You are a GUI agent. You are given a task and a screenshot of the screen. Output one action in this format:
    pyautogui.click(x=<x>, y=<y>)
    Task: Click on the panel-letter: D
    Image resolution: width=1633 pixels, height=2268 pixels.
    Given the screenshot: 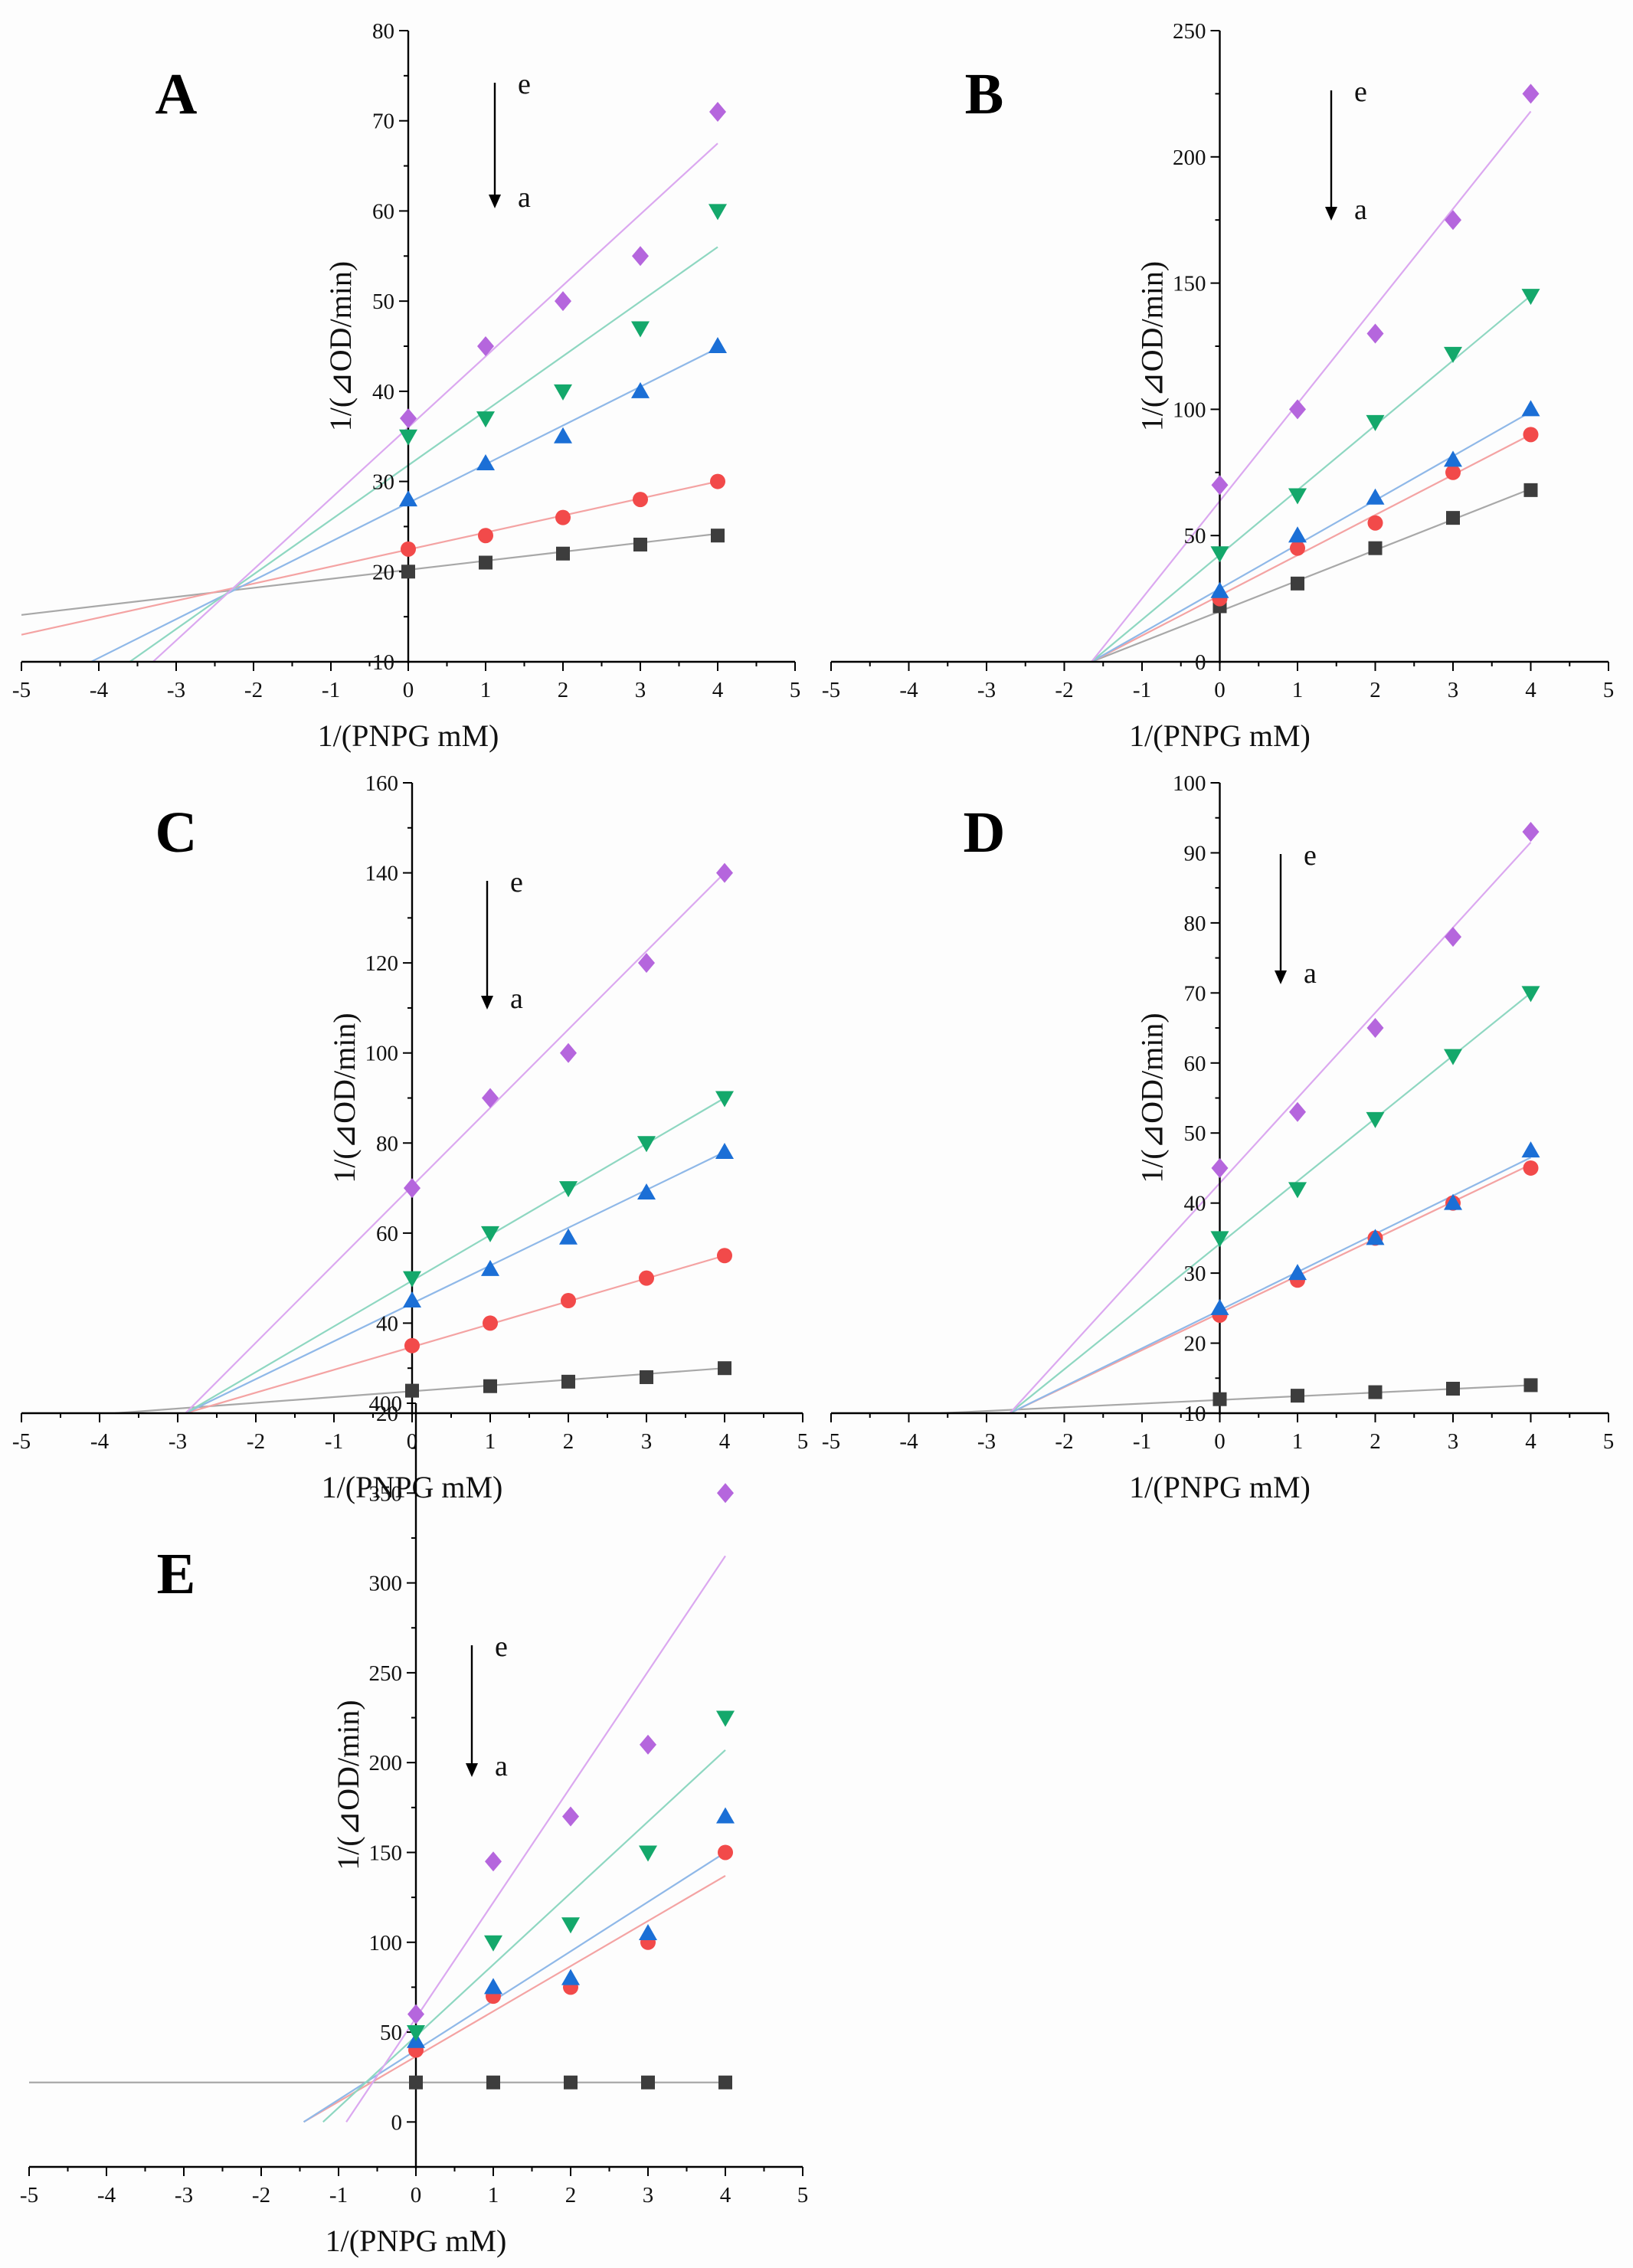 What is the action you would take?
    pyautogui.click(x=985, y=832)
    